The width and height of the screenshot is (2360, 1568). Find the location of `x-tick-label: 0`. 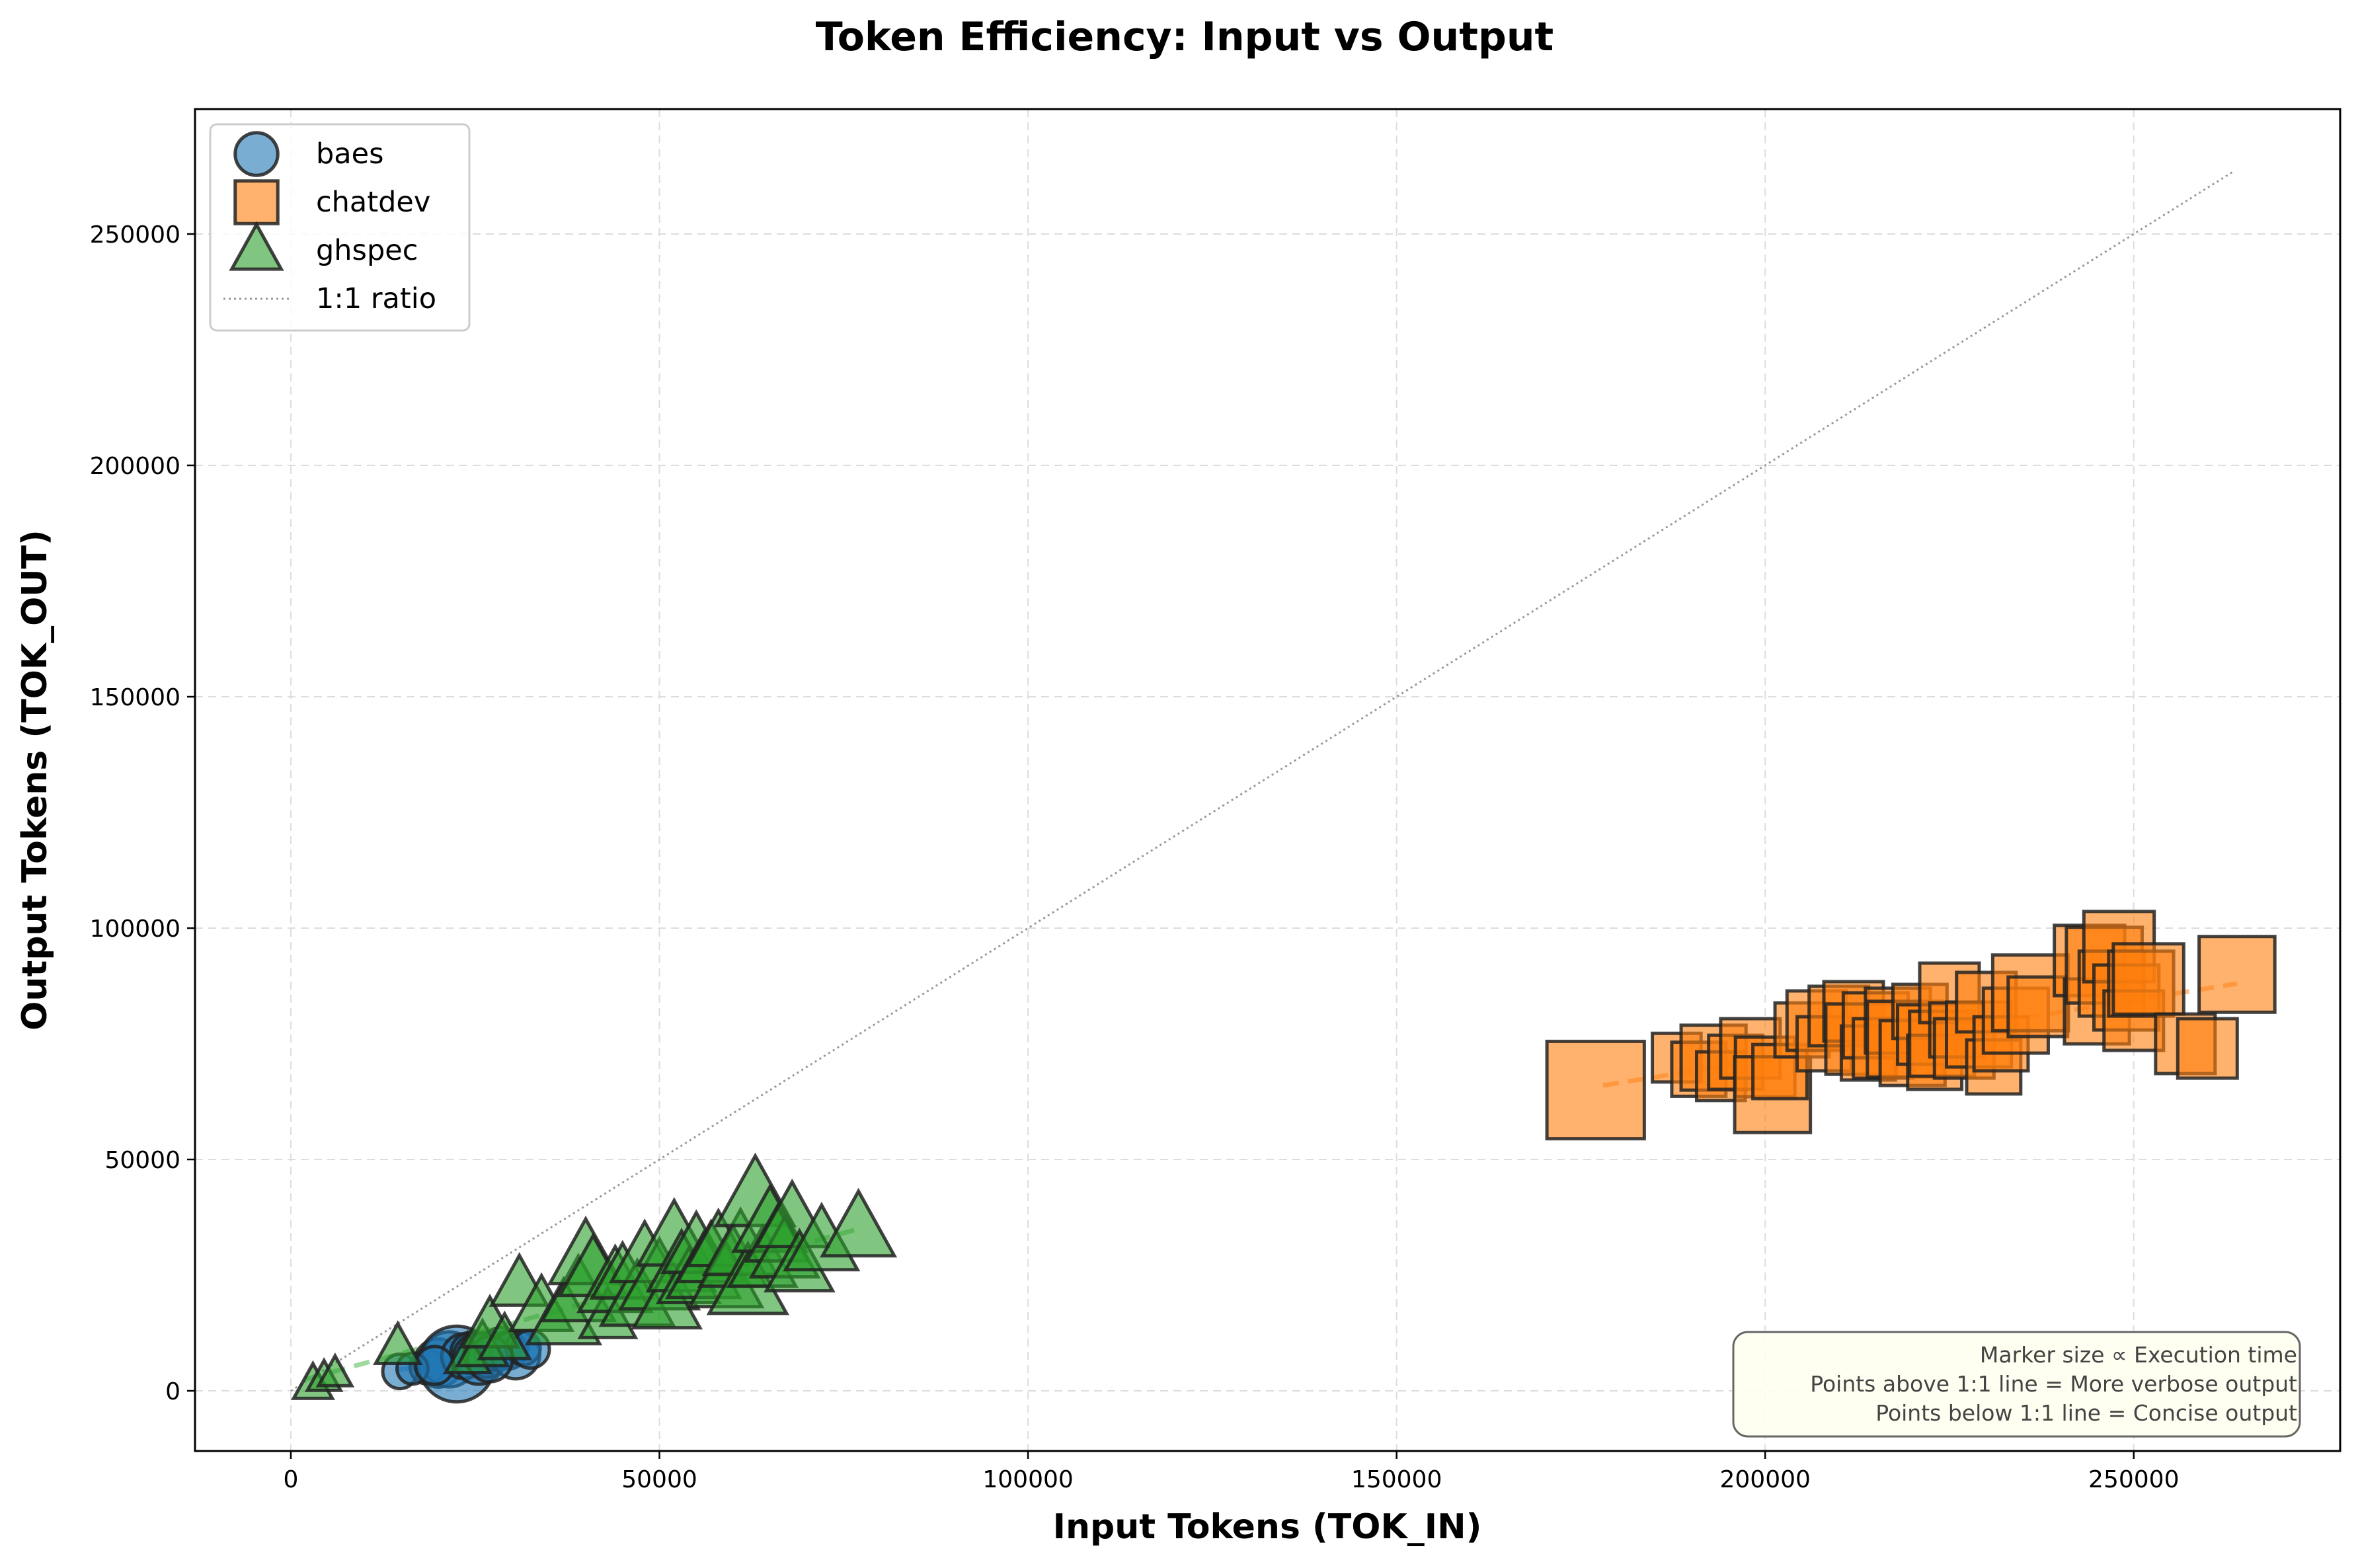

x-tick-label: 0 is located at coordinates (291, 1479).